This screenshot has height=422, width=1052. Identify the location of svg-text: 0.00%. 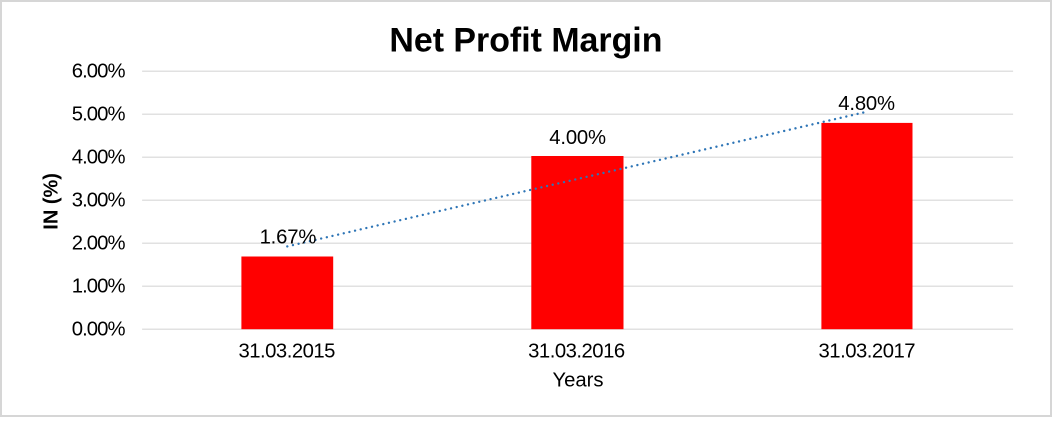
(99, 330).